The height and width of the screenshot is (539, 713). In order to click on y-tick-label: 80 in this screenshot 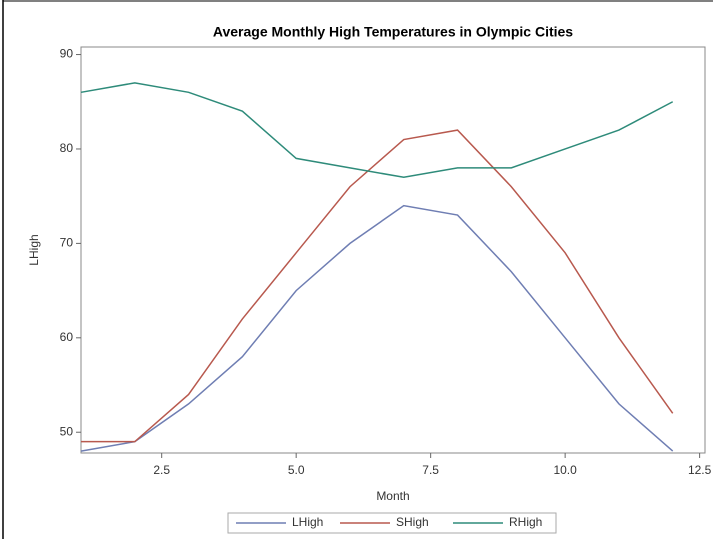, I will do `click(67, 148)`.